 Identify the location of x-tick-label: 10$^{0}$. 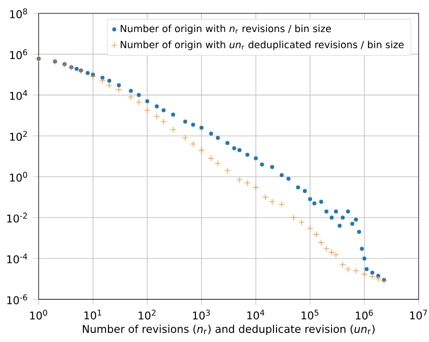
(39, 315).